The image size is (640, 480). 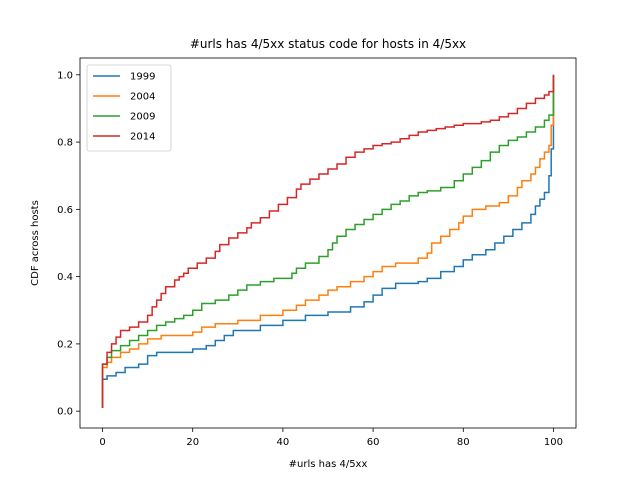 What do you see at coordinates (142, 97) in the screenshot?
I see `legend-label: 2004` at bounding box center [142, 97].